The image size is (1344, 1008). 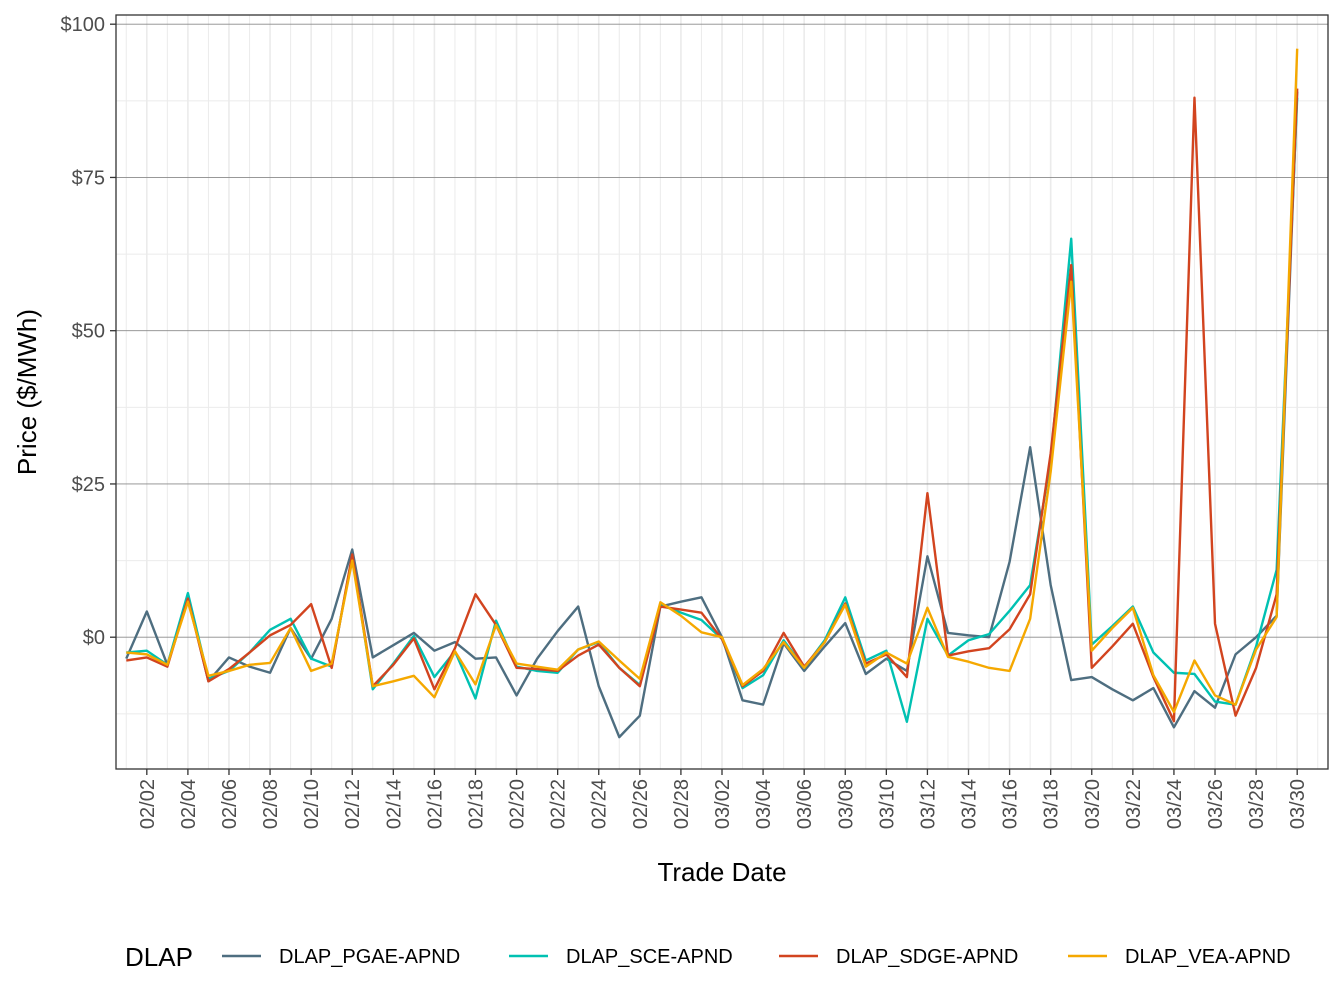 I want to click on x-tick-label: 03/10, so click(x=887, y=804).